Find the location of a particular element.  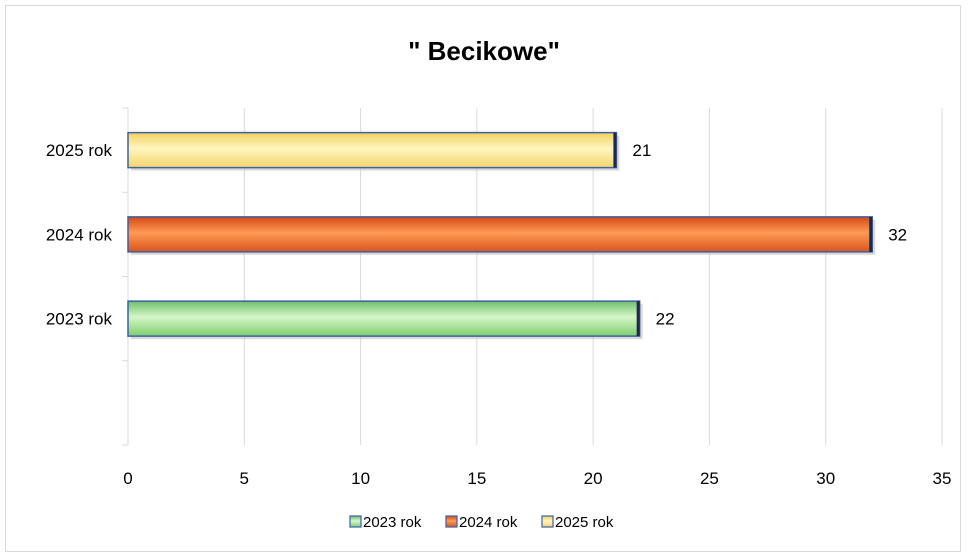

x-tick-label: 25 is located at coordinates (709, 478).